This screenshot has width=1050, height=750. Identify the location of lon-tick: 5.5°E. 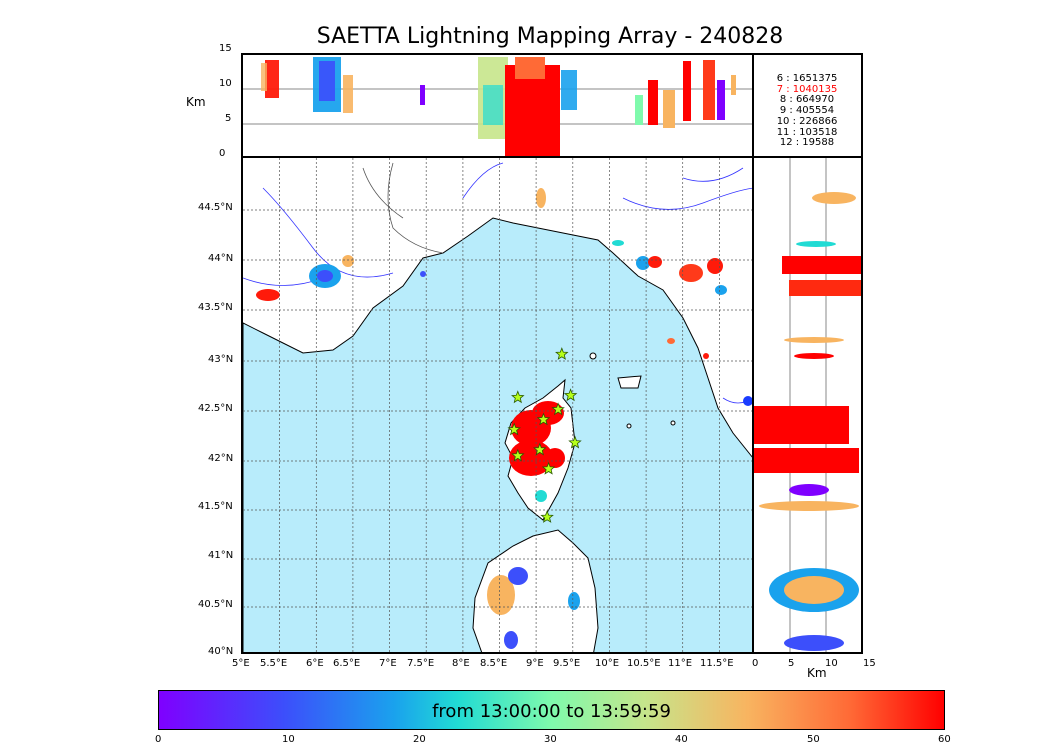
(274, 663).